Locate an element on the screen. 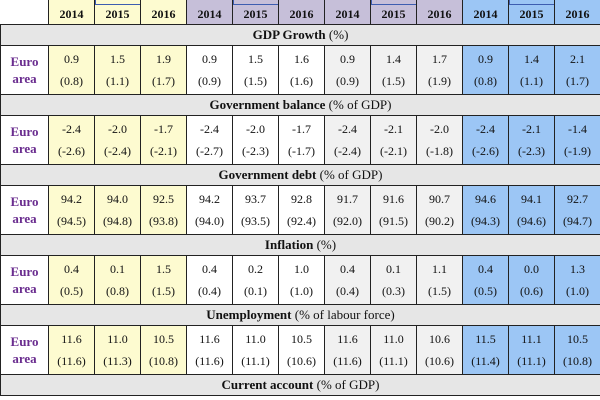  value-cell: 10.5 (10.8) is located at coordinates (577, 350).